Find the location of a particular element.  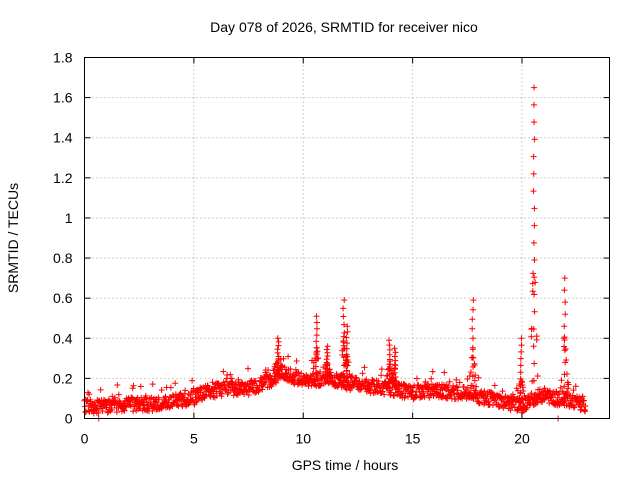

y-tick-label: 1 is located at coordinates (69, 218).